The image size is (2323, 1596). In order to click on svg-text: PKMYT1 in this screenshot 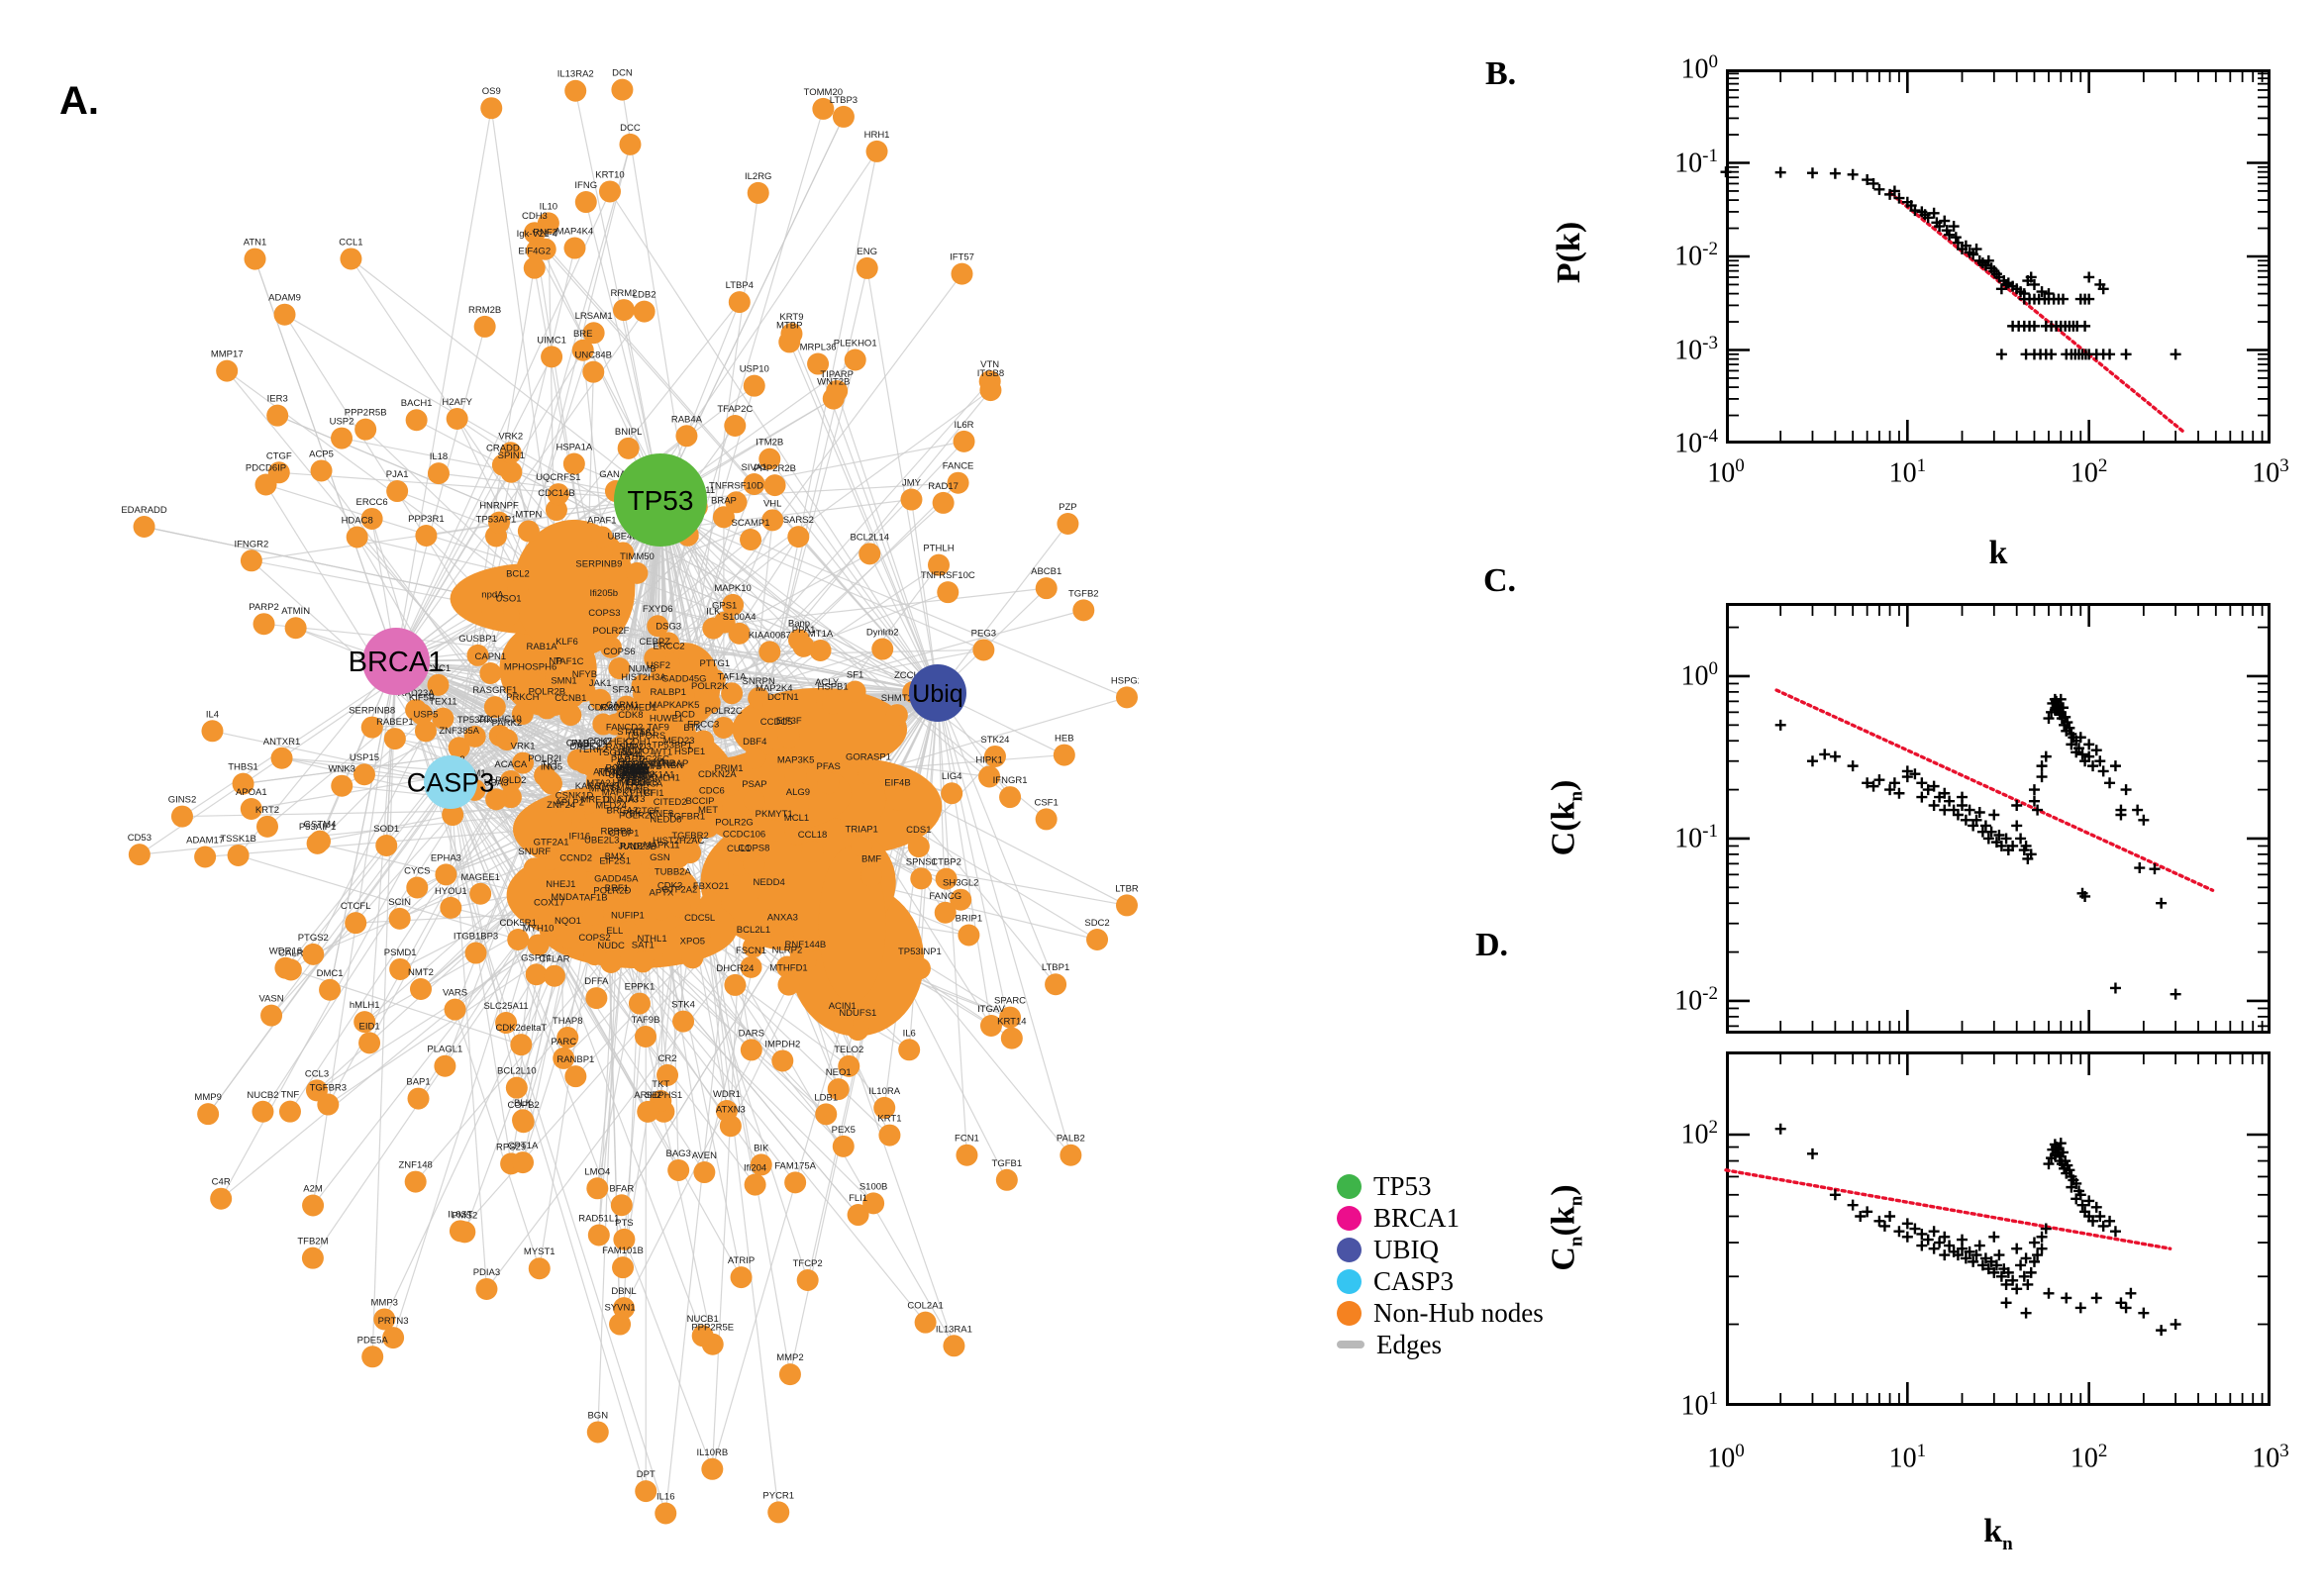, I will do `click(775, 814)`.